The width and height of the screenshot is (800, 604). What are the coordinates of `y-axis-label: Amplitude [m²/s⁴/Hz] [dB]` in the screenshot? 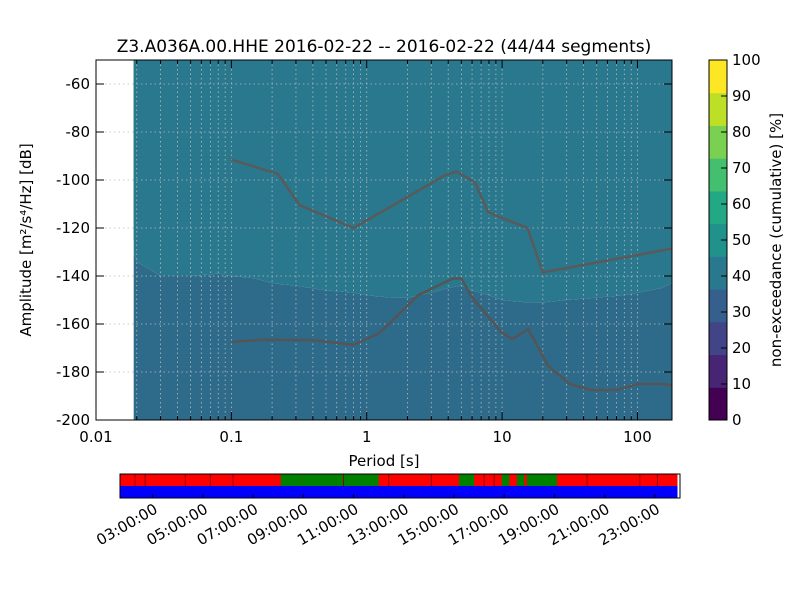 It's located at (26, 239).